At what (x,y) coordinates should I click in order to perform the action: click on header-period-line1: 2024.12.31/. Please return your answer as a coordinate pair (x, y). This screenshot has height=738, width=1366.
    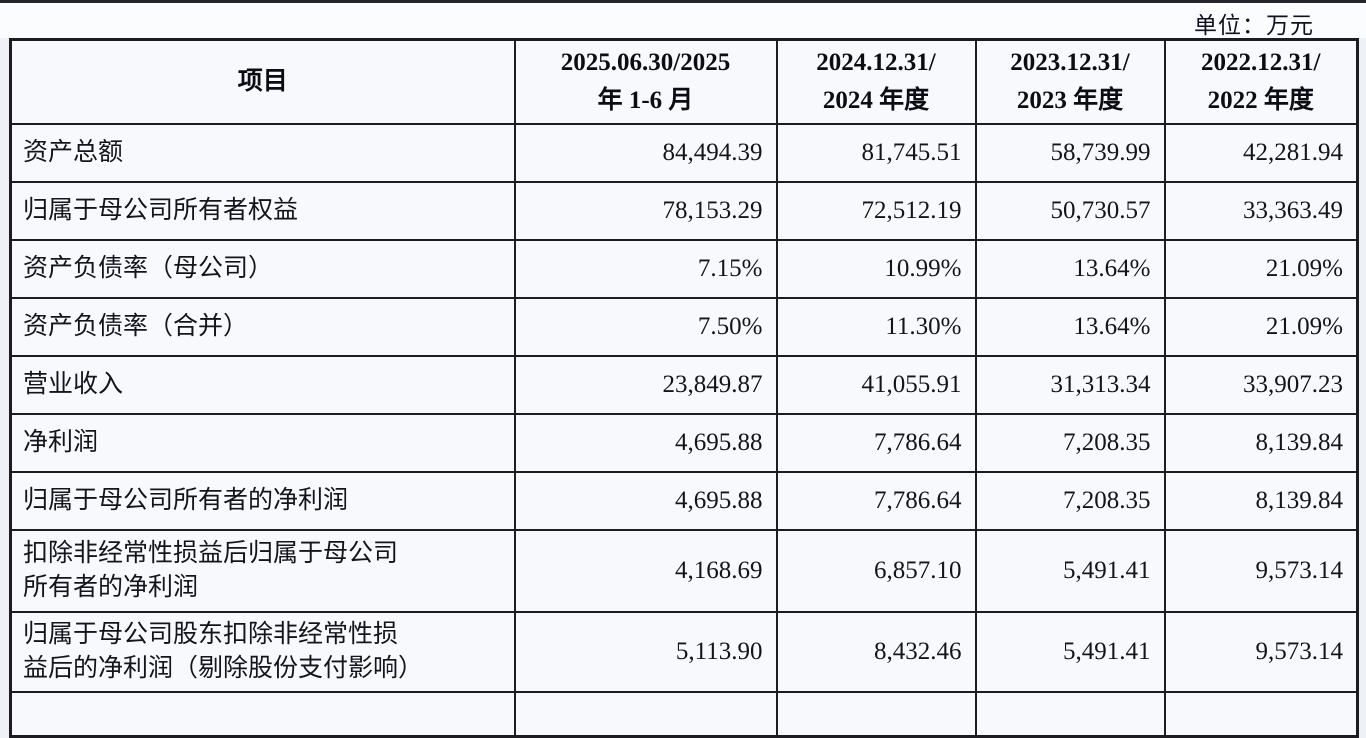
    Looking at the image, I should click on (876, 62).